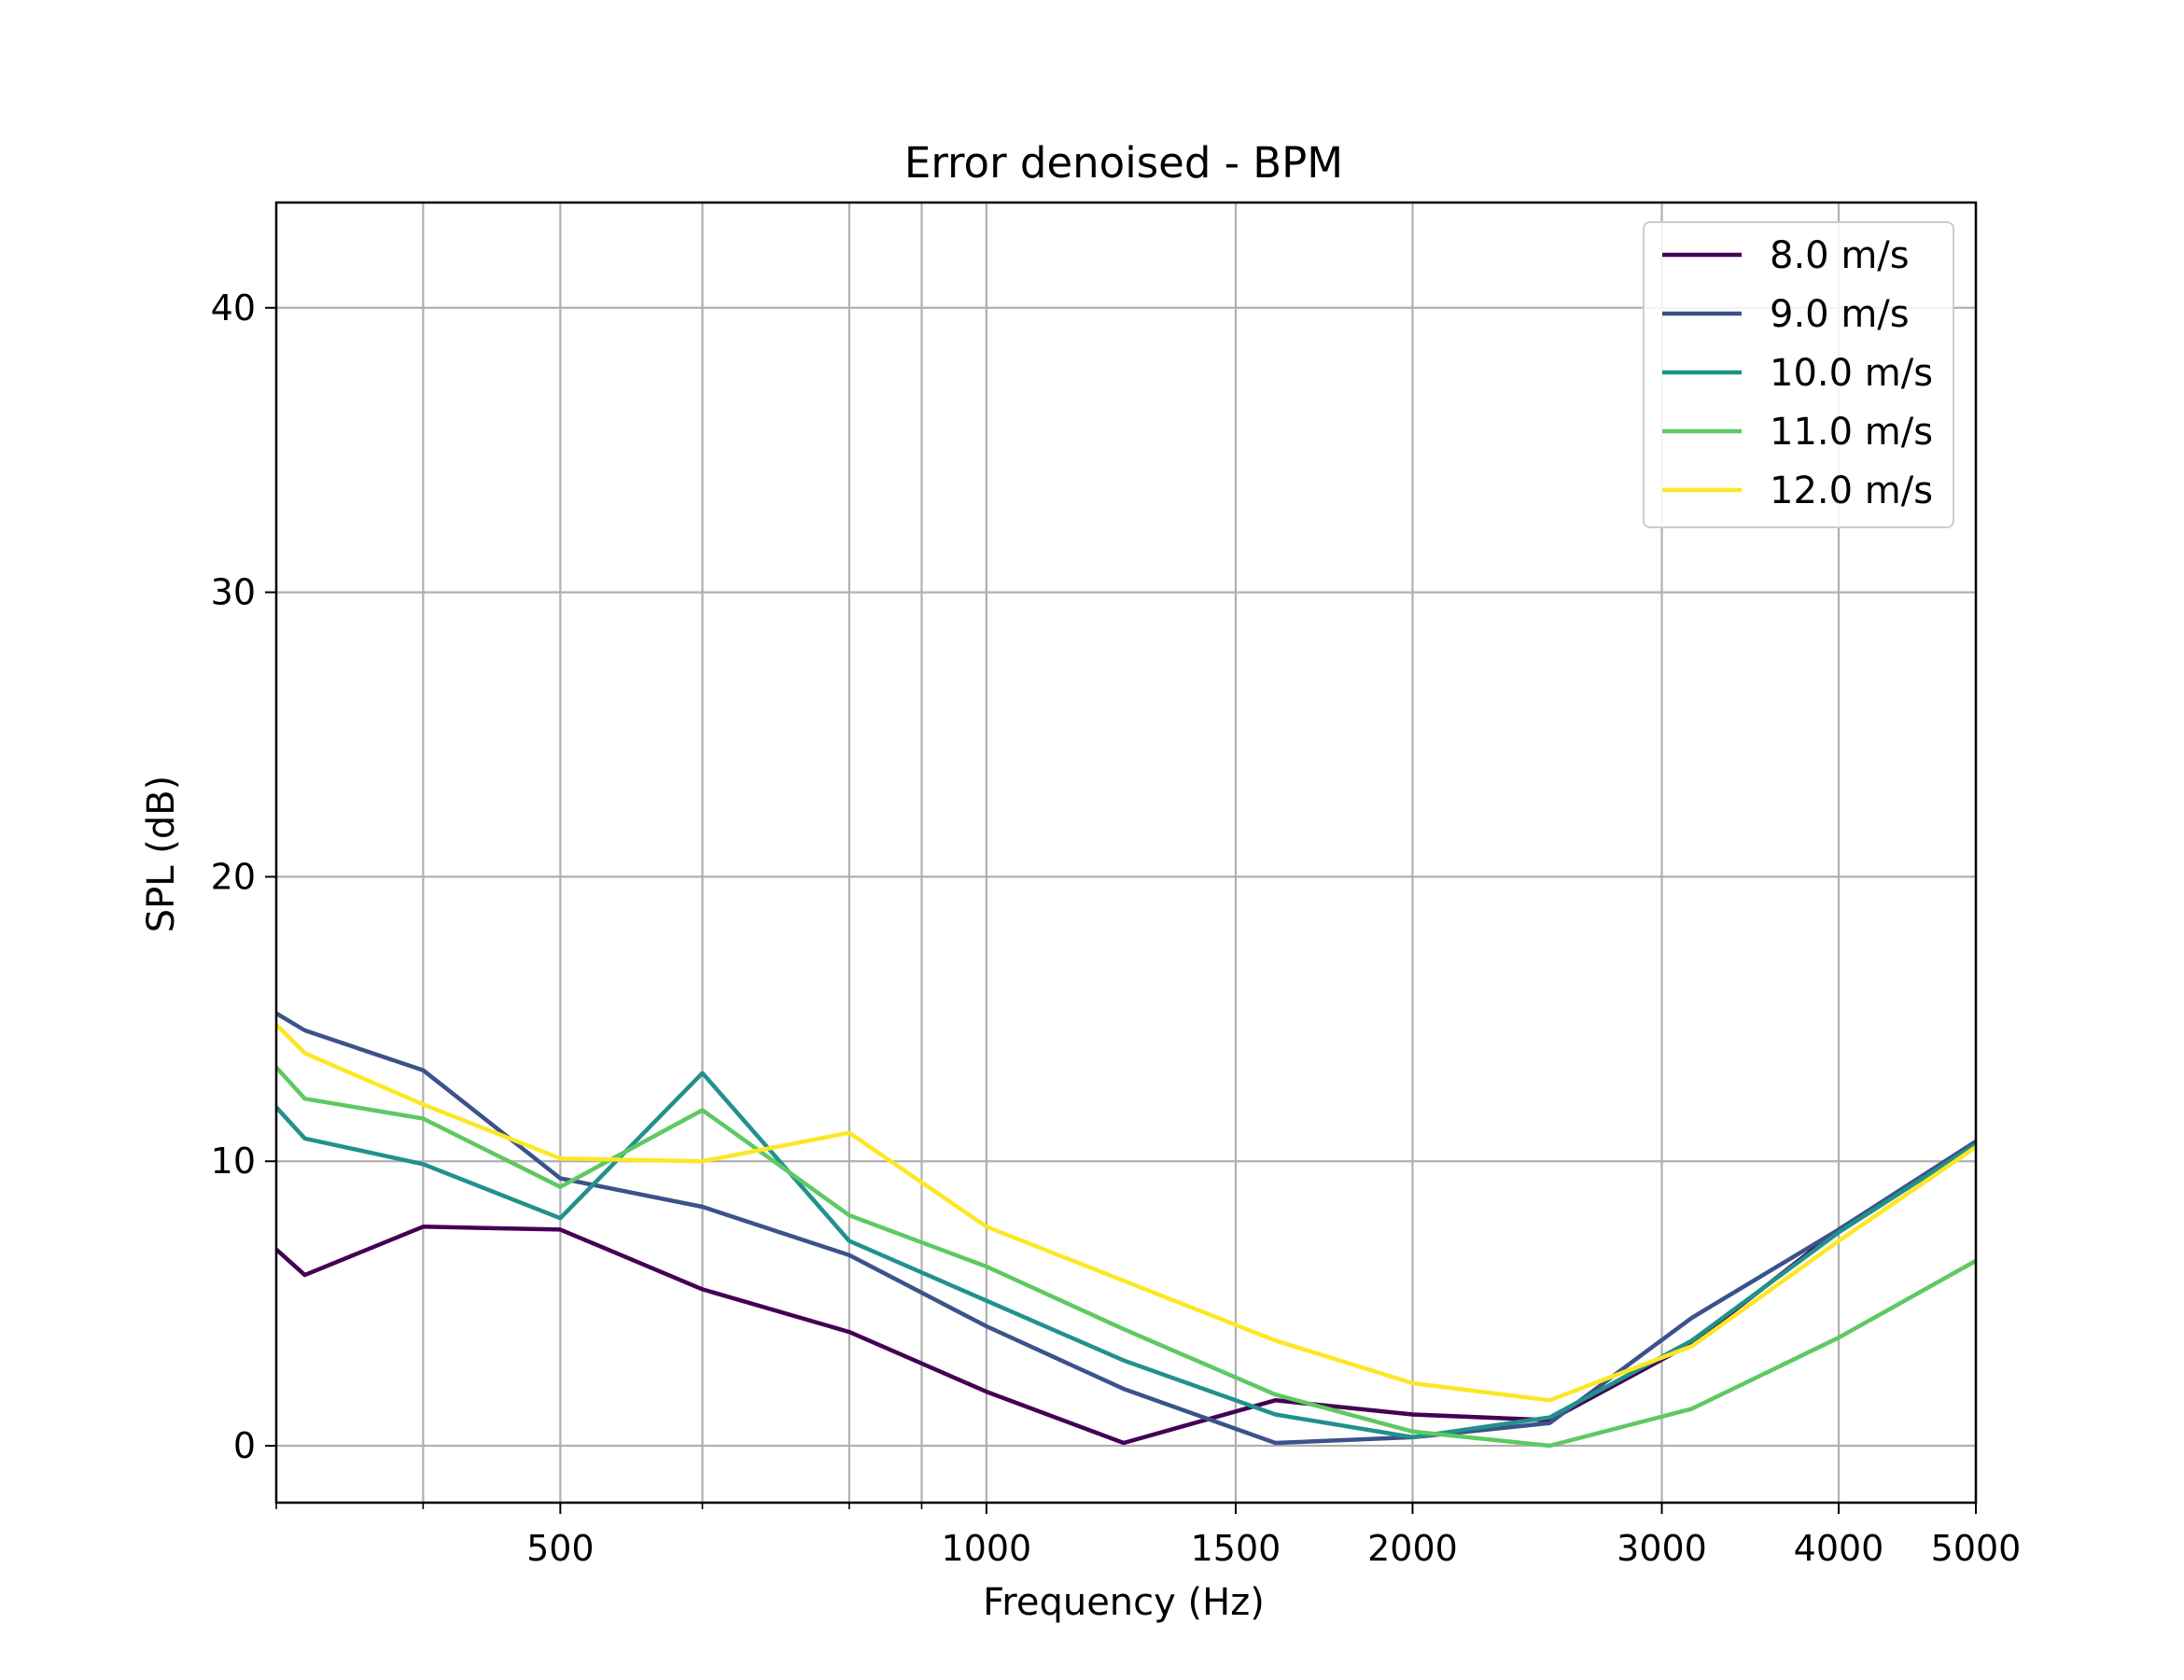 The width and height of the screenshot is (2184, 1680). Describe the element at coordinates (233, 308) in the screenshot. I see `y-tick-label: 40` at that location.